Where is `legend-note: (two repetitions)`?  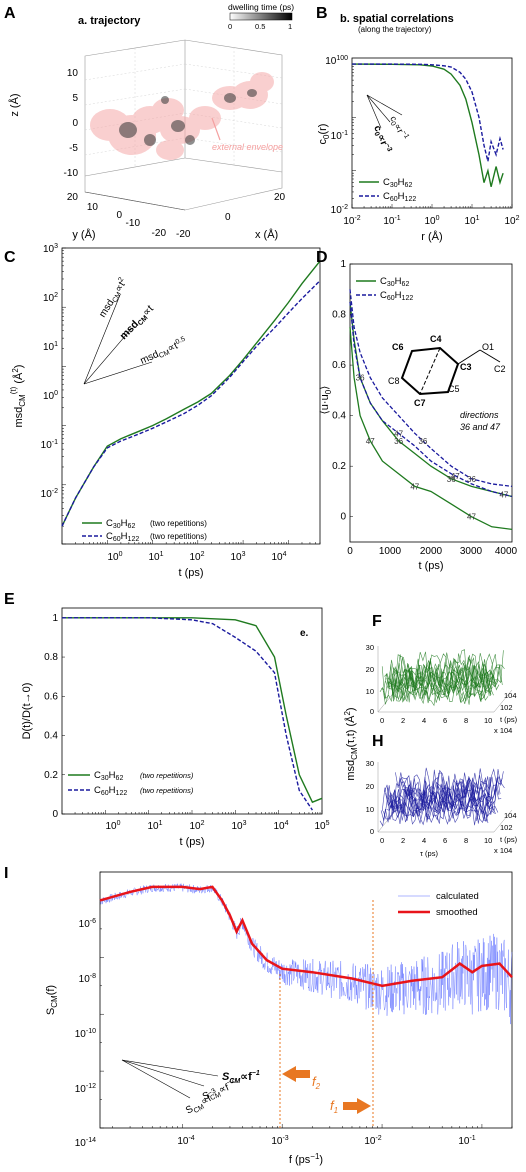 legend-note: (two repetitions) is located at coordinates (167, 775).